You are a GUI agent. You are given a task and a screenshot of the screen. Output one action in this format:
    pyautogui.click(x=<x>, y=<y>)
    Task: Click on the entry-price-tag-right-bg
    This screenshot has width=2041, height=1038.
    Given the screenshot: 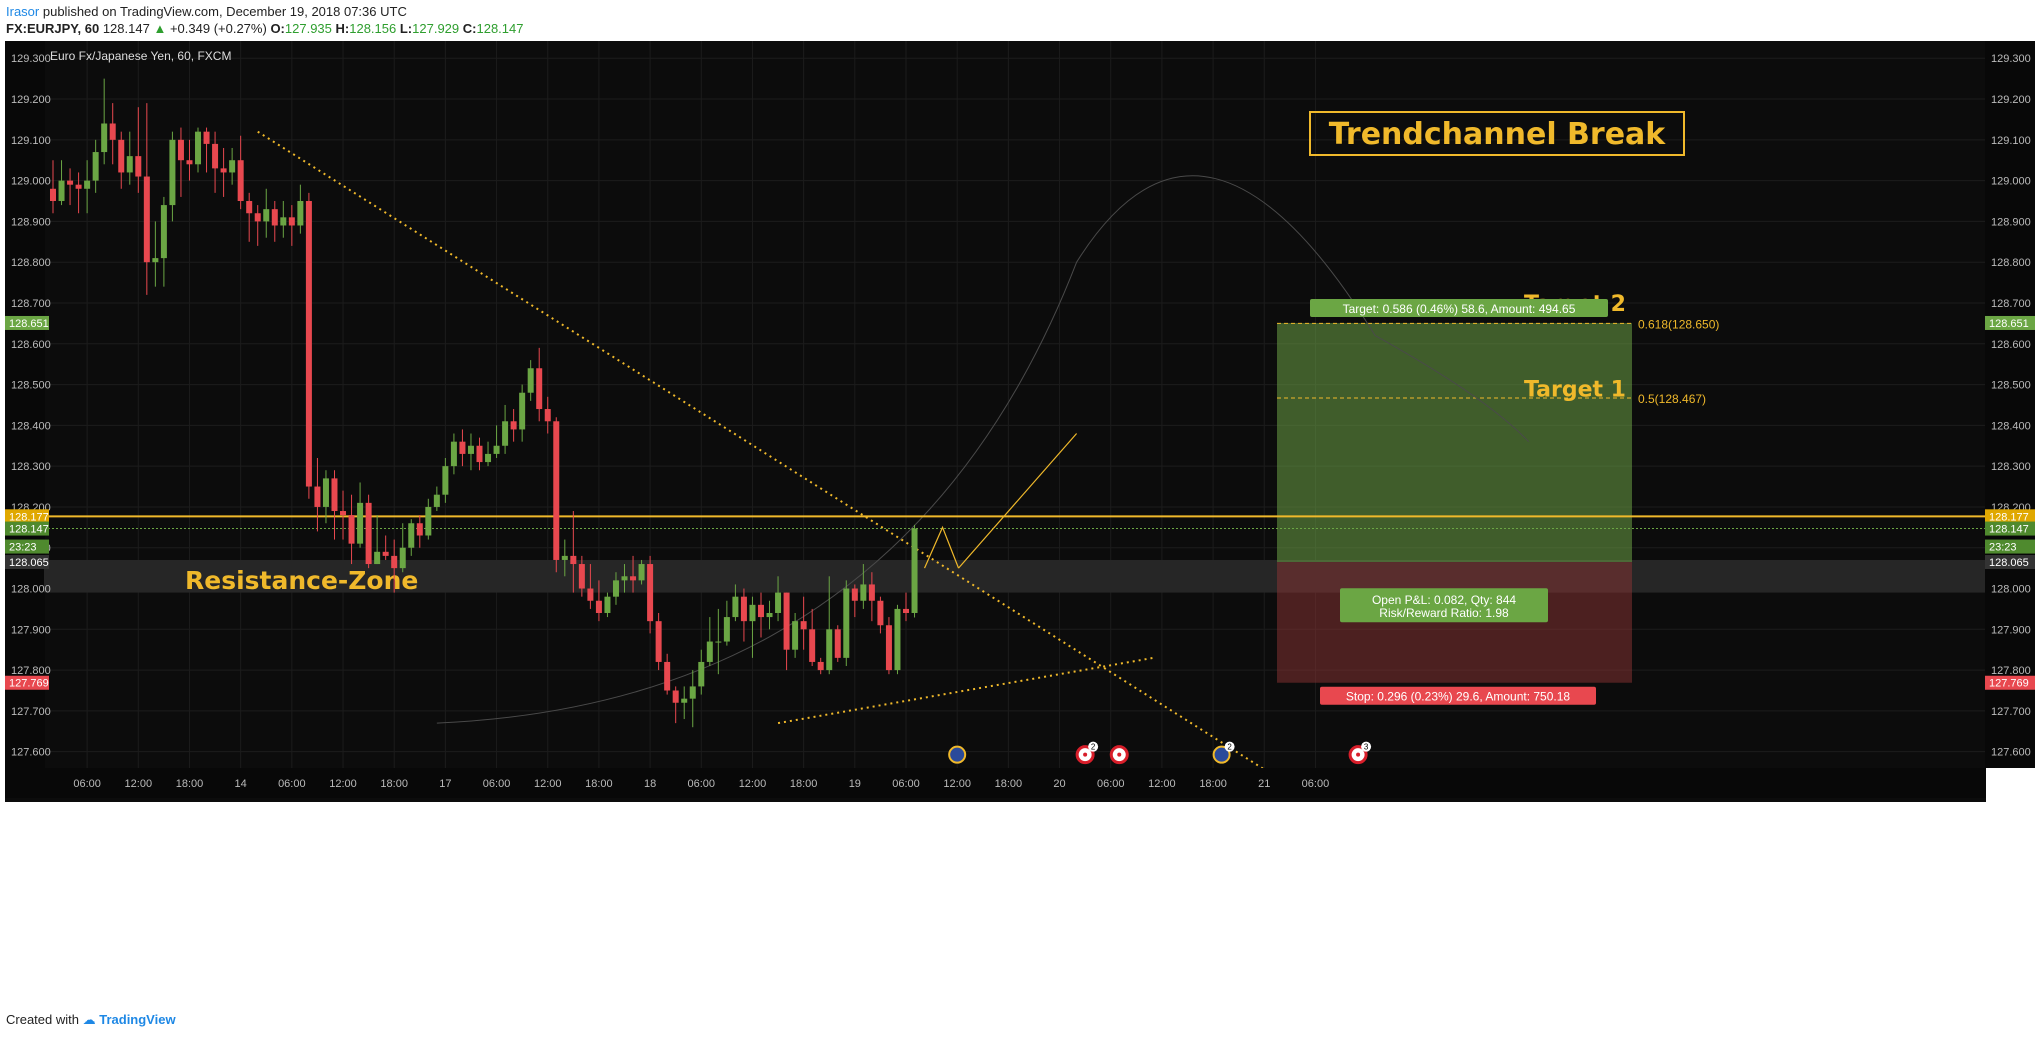 What is the action you would take?
    pyautogui.click(x=2010, y=562)
    